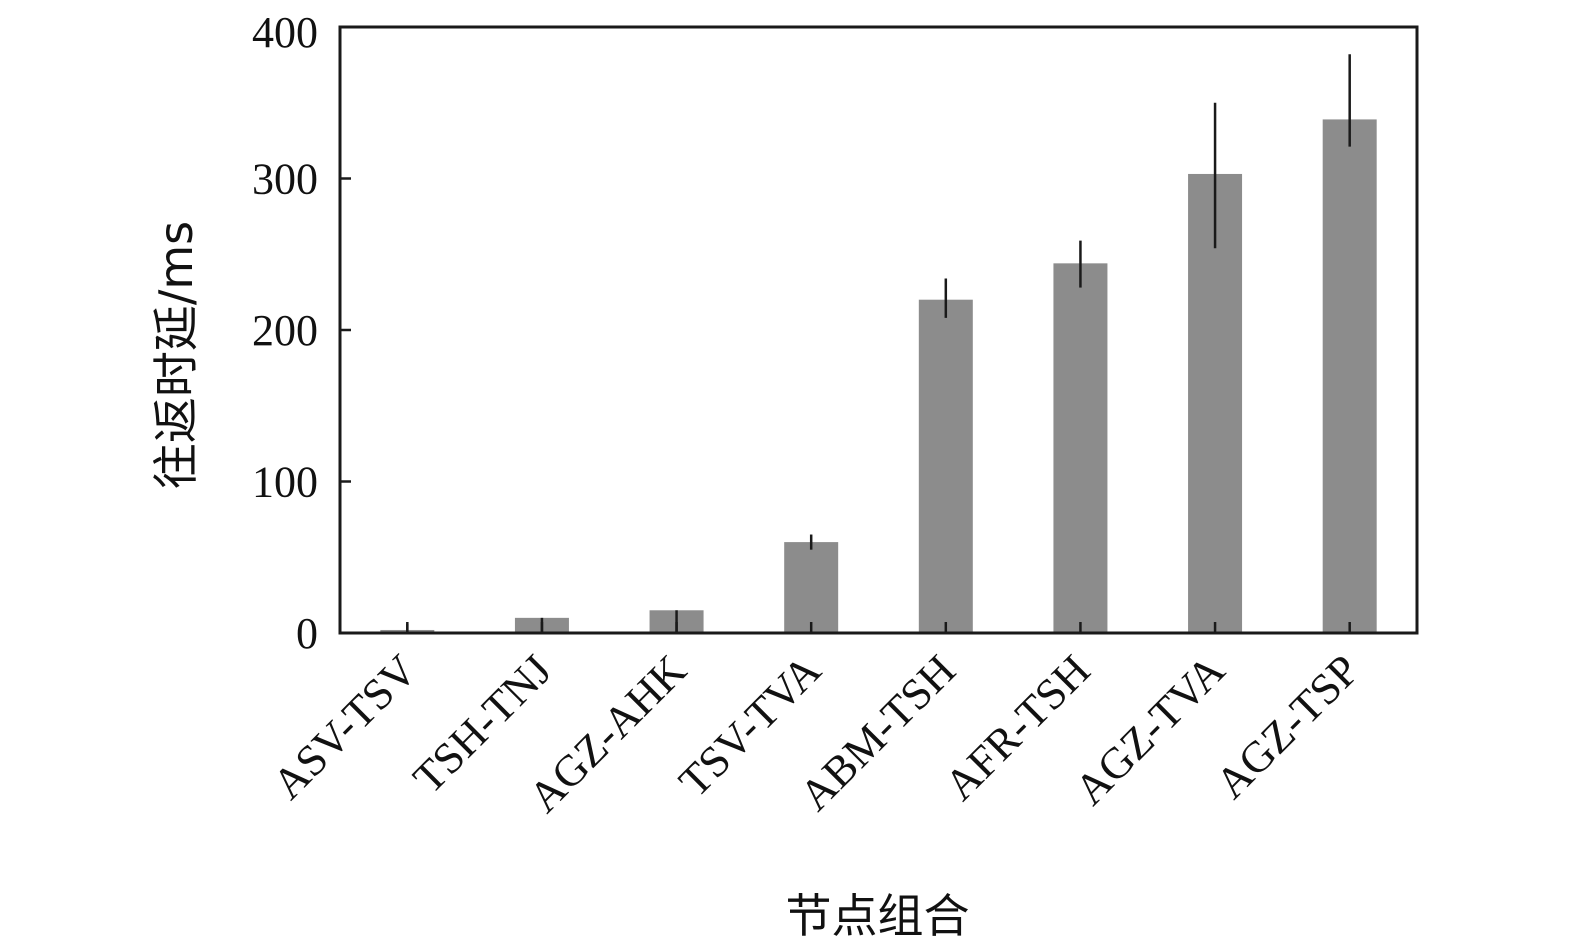  I want to click on bar-agz-tsp, so click(1349, 376).